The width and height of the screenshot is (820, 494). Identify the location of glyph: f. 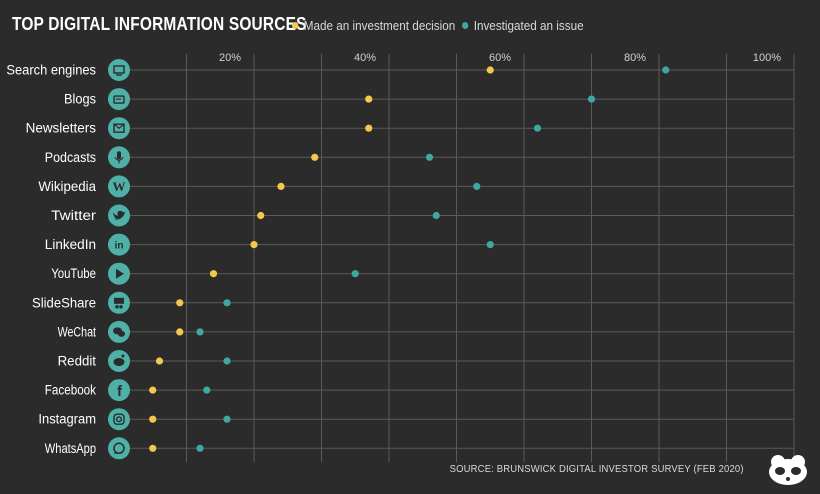
(120, 391).